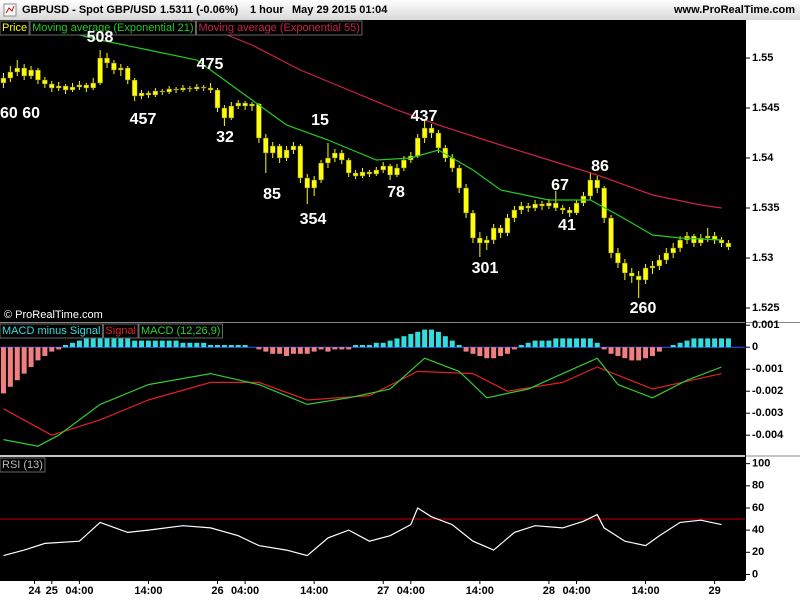 The height and width of the screenshot is (600, 800). I want to click on legend-label: MACD minus Signal, so click(51, 331).